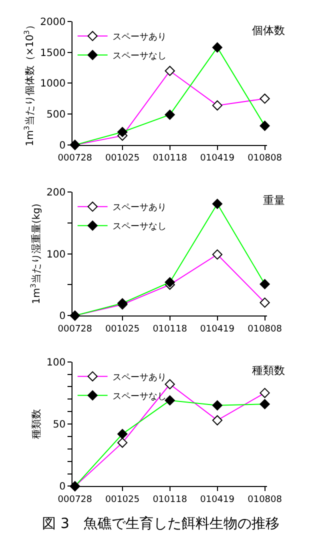  What do you see at coordinates (59, 425) in the screenshot?
I see `y-tick-label: 50` at bounding box center [59, 425].